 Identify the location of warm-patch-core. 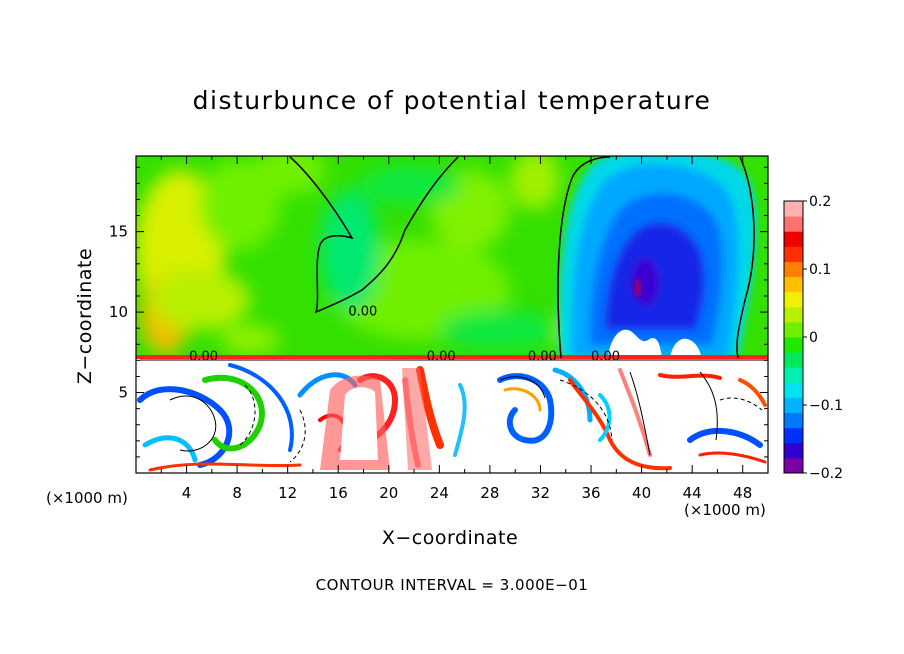
(359, 423).